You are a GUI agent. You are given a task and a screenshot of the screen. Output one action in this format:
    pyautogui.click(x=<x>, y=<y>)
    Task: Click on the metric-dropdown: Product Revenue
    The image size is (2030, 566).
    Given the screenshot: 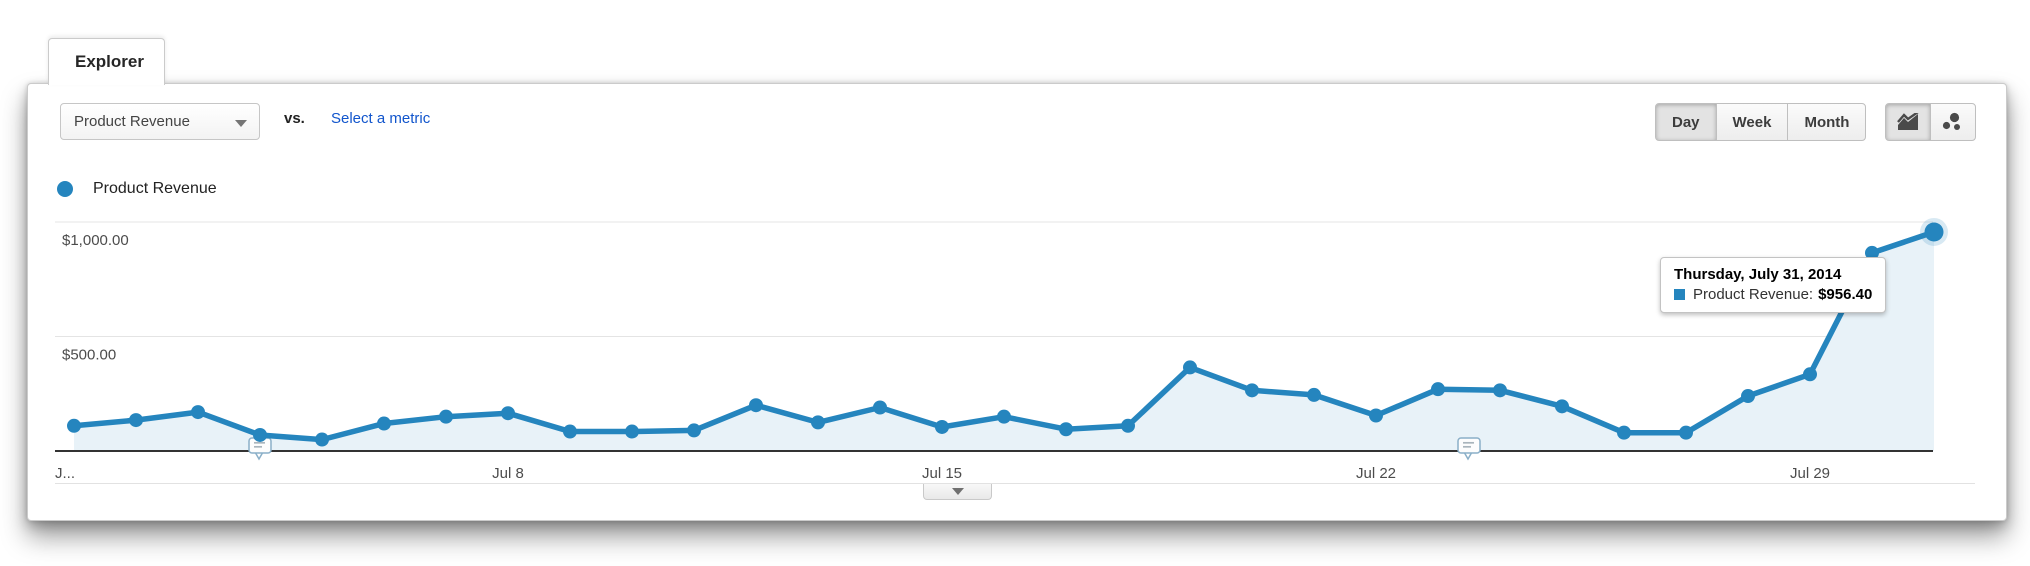 What is the action you would take?
    pyautogui.click(x=160, y=121)
    